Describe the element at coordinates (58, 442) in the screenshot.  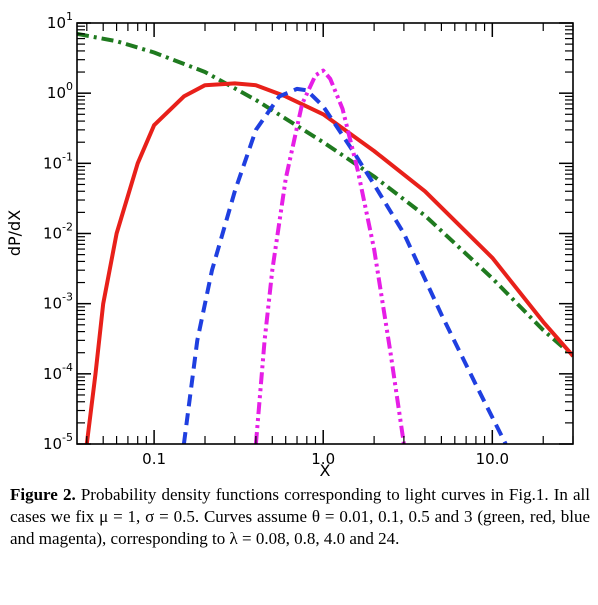
I see `y-tick-label: 10⁻⁵` at that location.